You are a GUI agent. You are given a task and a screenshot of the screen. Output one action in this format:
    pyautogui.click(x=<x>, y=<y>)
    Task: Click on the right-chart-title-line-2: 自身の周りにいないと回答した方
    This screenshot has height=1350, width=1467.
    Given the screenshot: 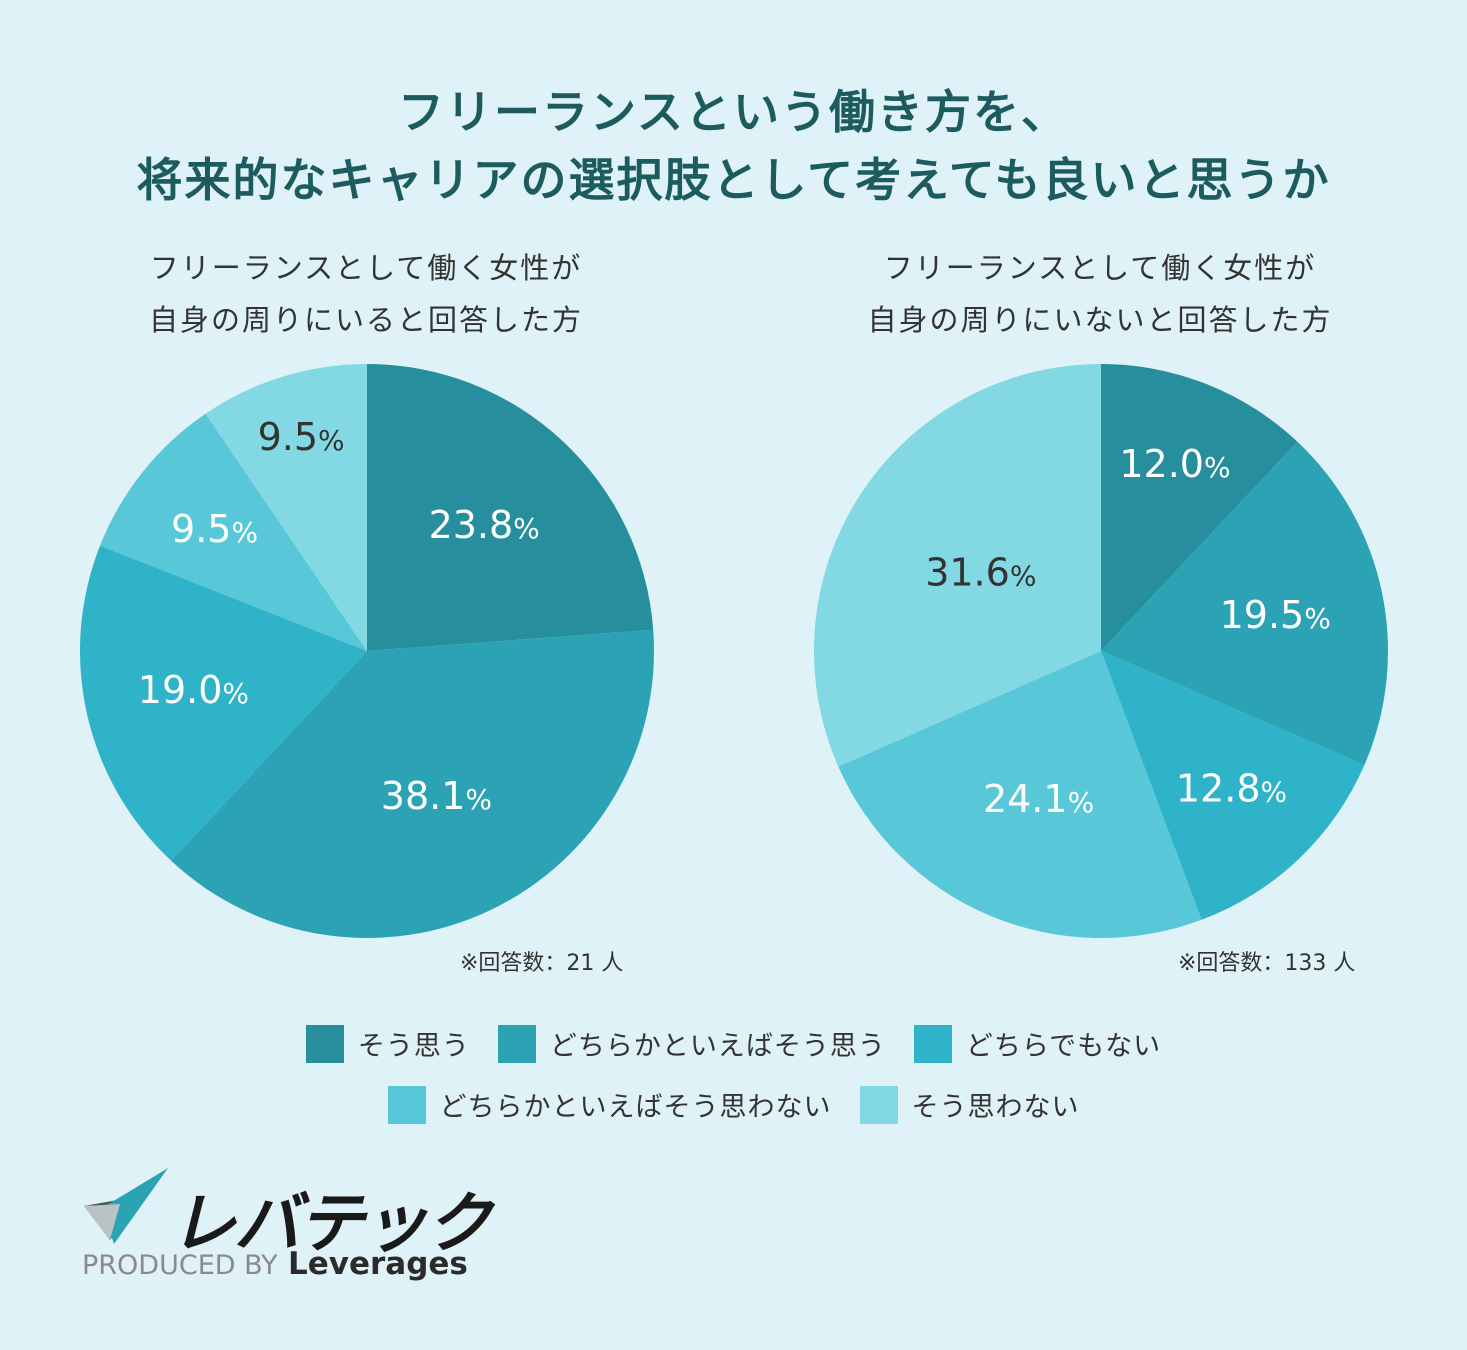 What is the action you would take?
    pyautogui.click(x=1100, y=320)
    